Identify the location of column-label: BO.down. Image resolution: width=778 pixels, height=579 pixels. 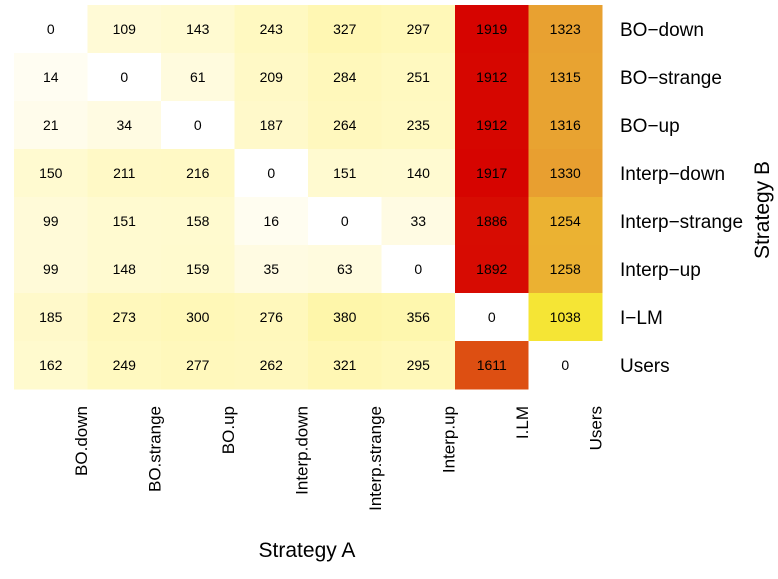
(81, 441).